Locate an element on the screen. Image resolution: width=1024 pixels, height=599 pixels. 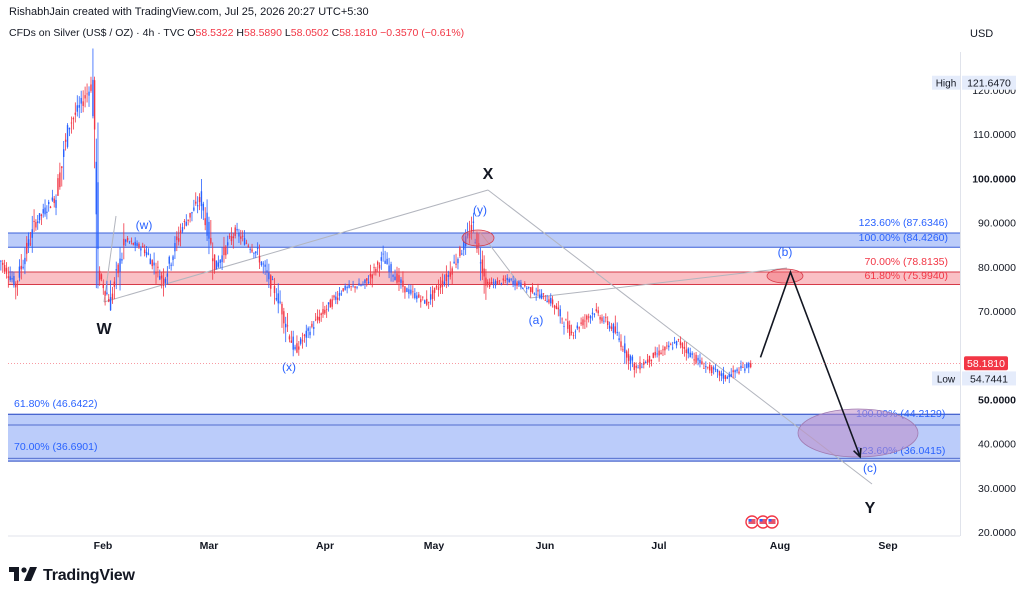
y-axis-tick-label: 50.0000 is located at coordinates (997, 400).